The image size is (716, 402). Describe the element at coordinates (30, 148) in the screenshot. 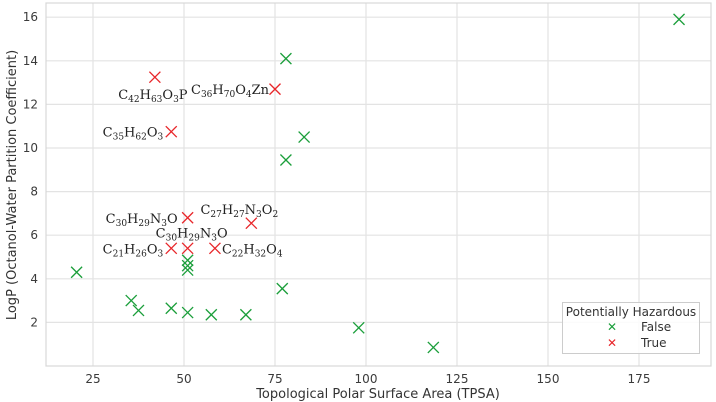

I see `y-tick-label: 10` at that location.